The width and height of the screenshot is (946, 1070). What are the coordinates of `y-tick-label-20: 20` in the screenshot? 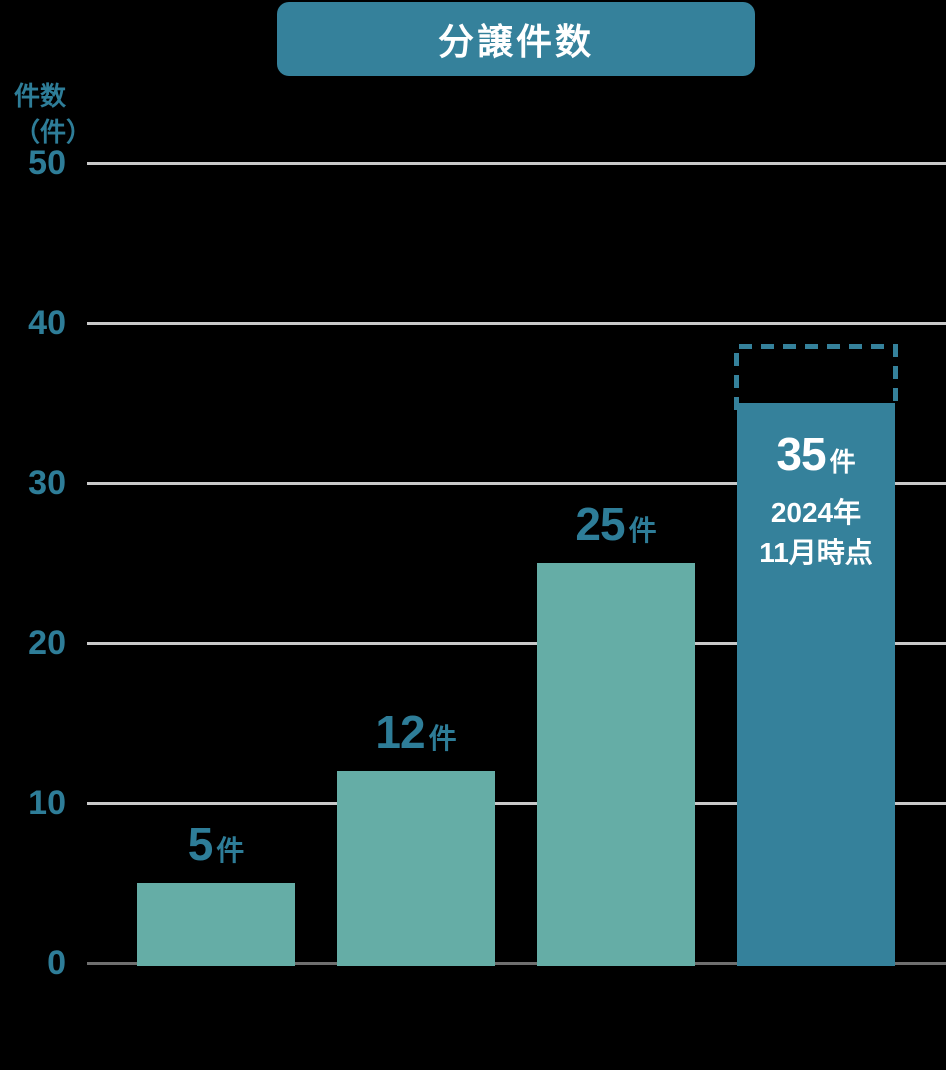 It's located at (47, 643).